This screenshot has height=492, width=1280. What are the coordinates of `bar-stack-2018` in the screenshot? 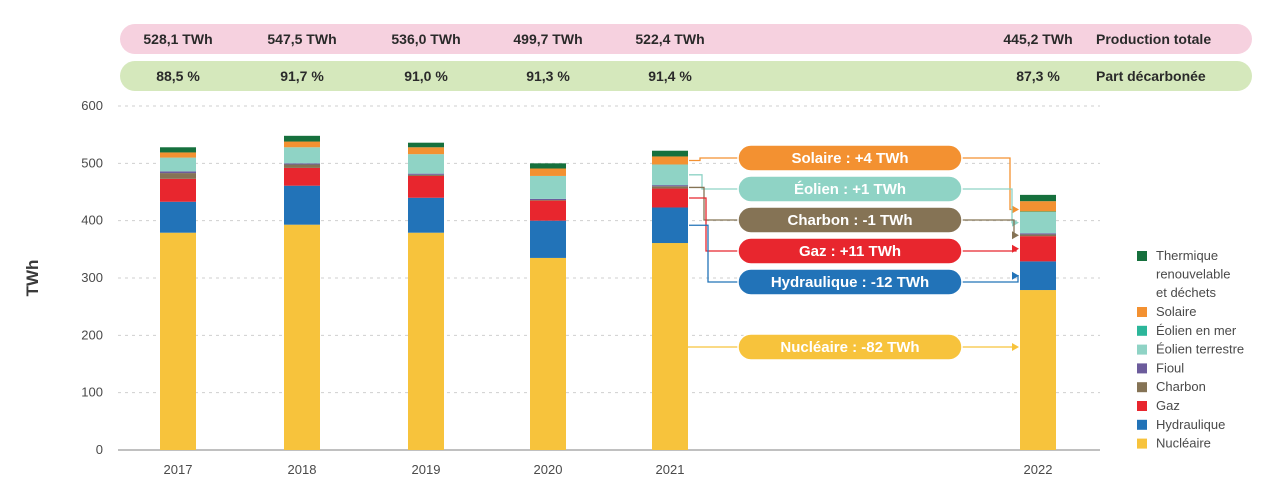 It's located at (302, 292).